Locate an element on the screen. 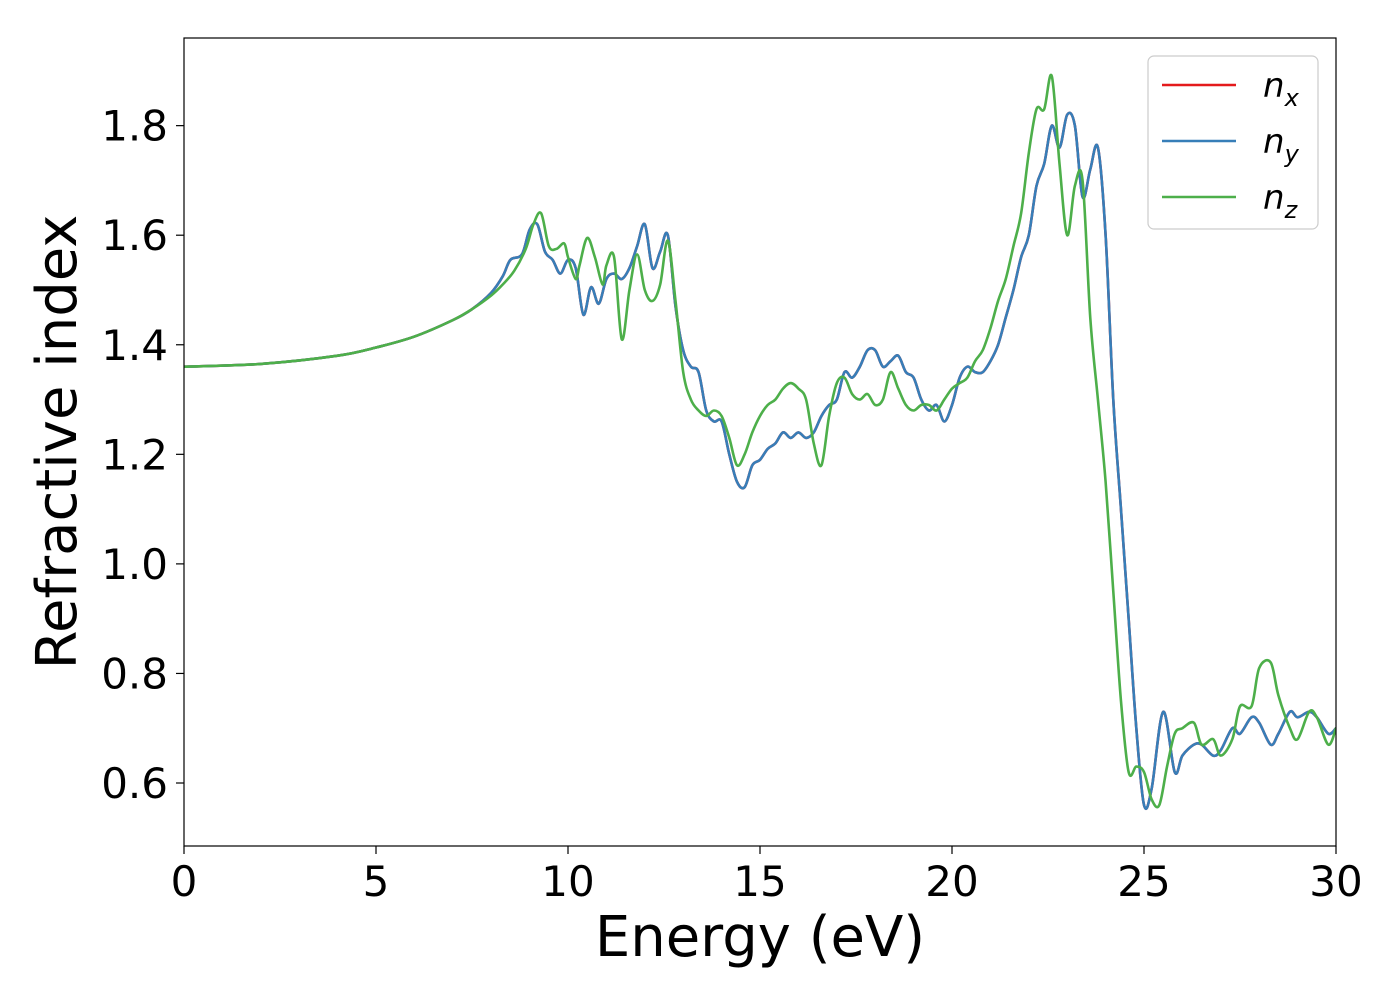  legend-label-subscript: z is located at coordinates (1291, 210).